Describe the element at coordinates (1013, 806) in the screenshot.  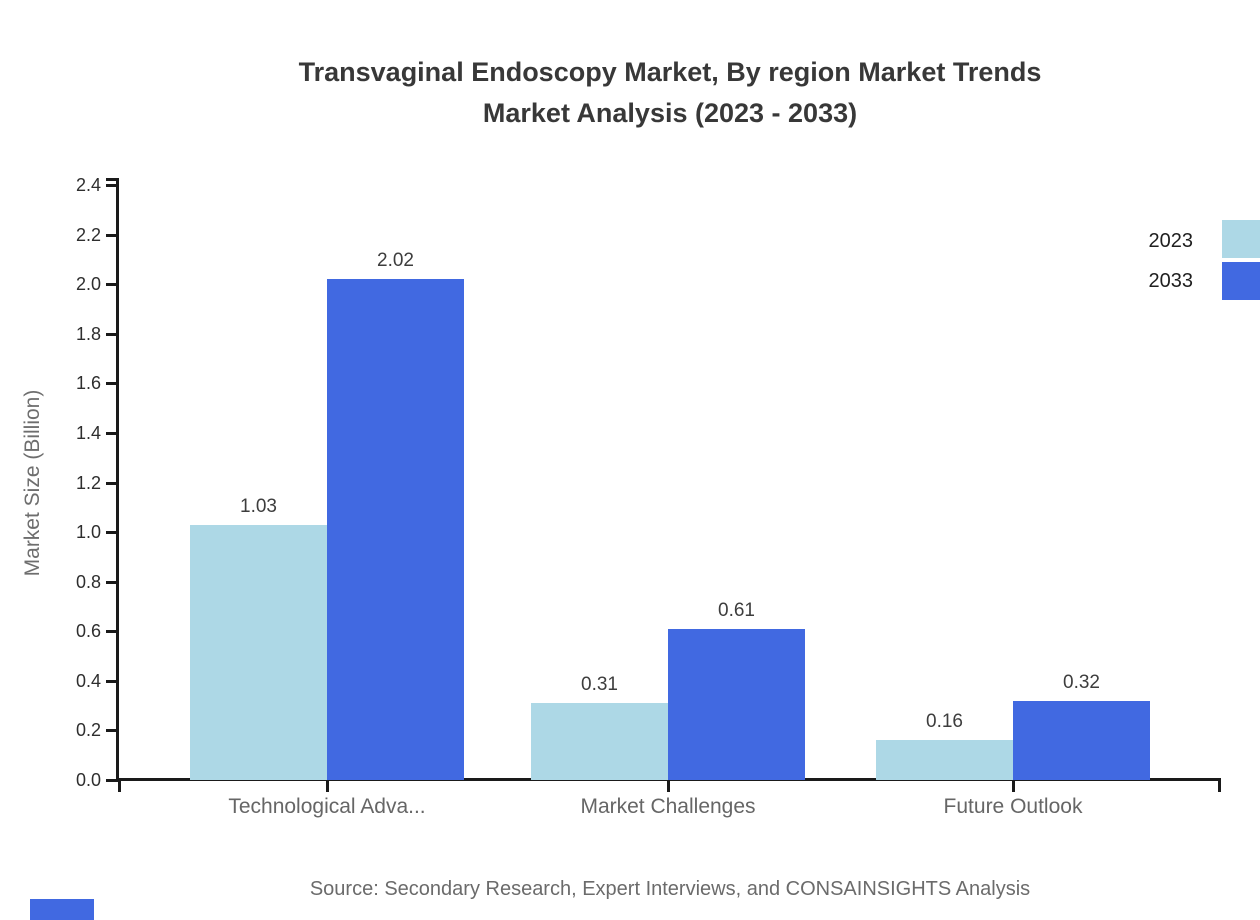
I see `x-category-label: Future Outlook` at that location.